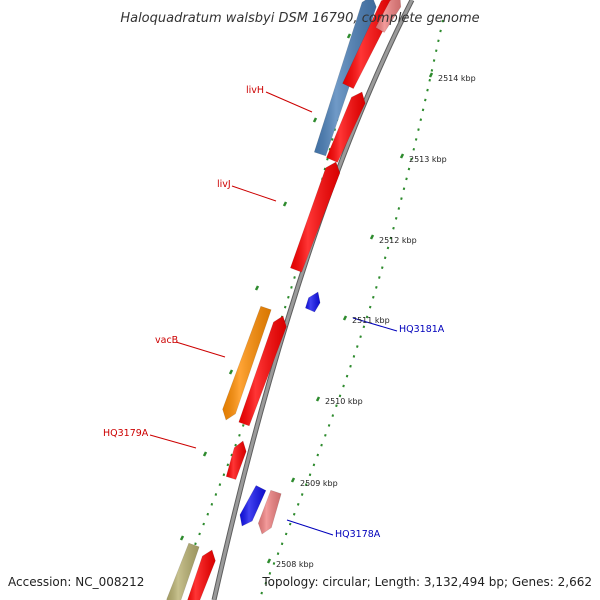  I want to click on gene-label-HQ3179A: HQ3179A, so click(126, 433).